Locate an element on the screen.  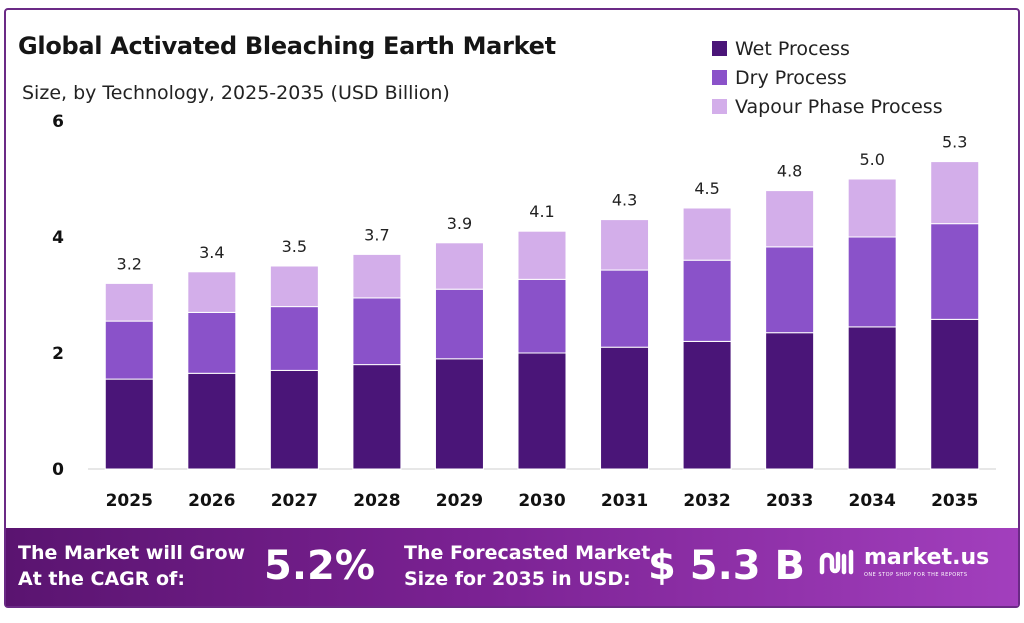
bar-total-label: 4.5 is located at coordinates (706, 188).